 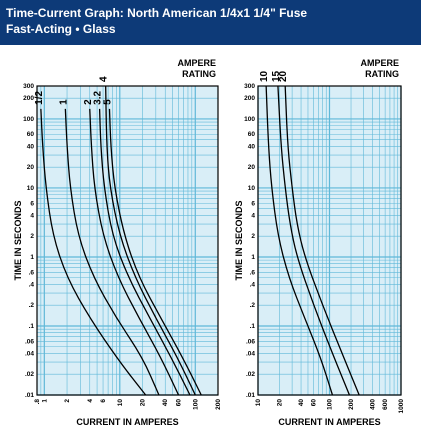 What do you see at coordinates (239, 240) in the screenshot?
I see `c1-y-axis-label: TIME IN SECONDS` at bounding box center [239, 240].